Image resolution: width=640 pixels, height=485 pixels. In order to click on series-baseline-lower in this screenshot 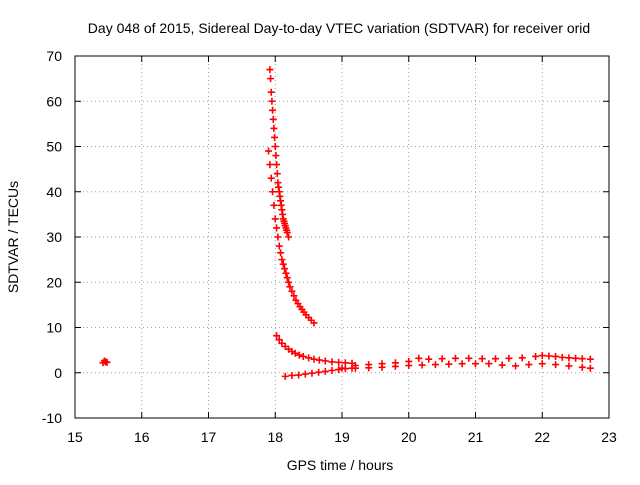, I will do `click(466, 366)`.